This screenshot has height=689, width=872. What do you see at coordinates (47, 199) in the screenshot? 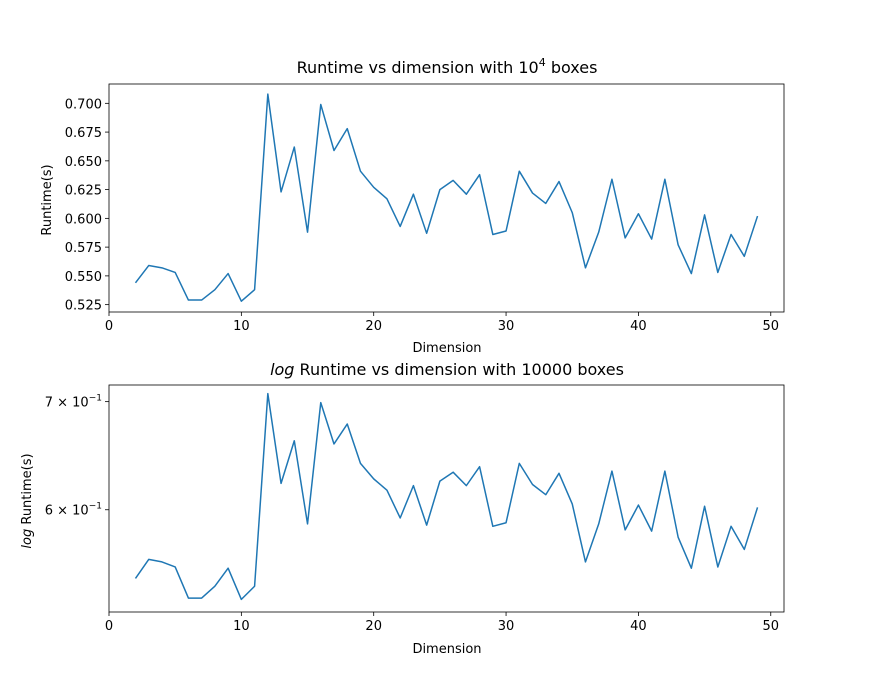
I see `y-axis-label: Runtime(s)` at bounding box center [47, 199].